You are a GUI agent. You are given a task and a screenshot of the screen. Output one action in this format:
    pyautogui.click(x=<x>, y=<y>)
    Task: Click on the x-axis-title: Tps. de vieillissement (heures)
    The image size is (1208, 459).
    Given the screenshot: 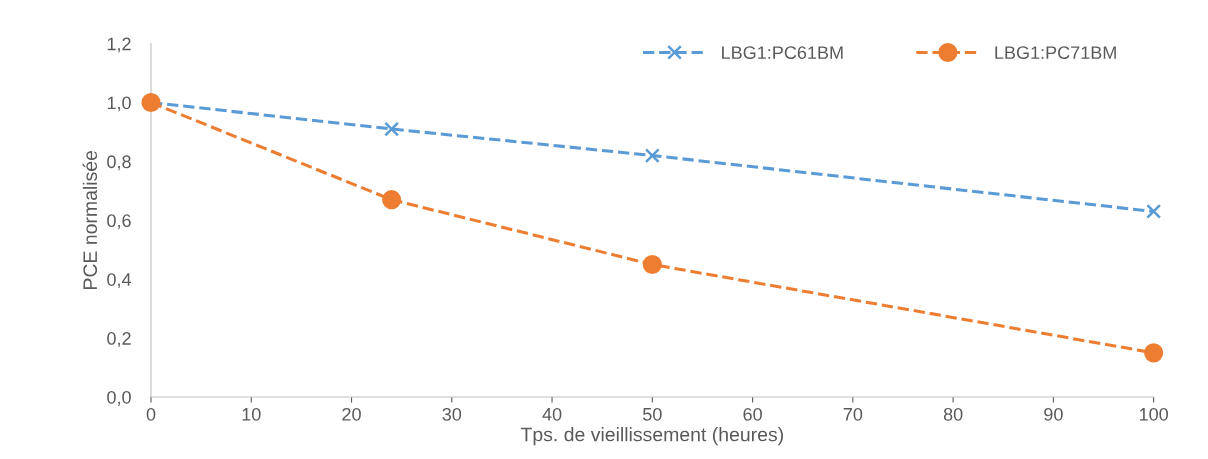 What is the action you would take?
    pyautogui.click(x=651, y=436)
    